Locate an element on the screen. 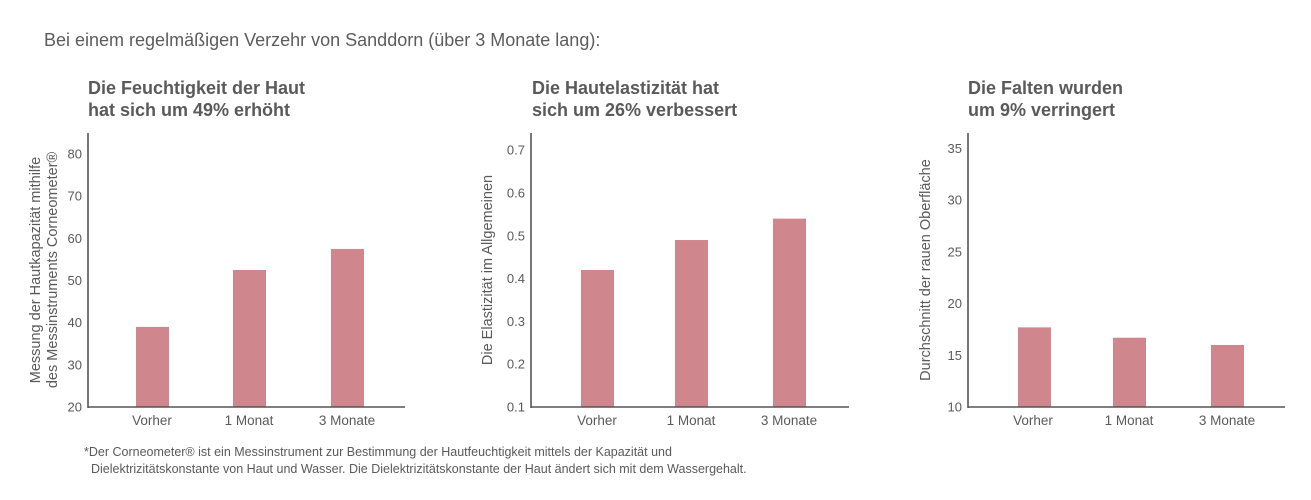  y-tick-label: 25 is located at coordinates (955, 251).